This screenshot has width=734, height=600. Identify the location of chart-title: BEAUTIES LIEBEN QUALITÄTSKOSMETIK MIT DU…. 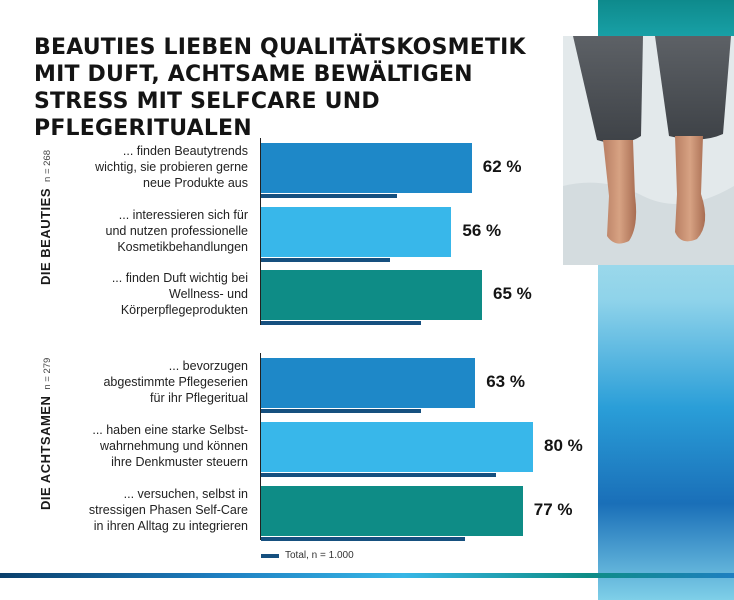
(280, 88).